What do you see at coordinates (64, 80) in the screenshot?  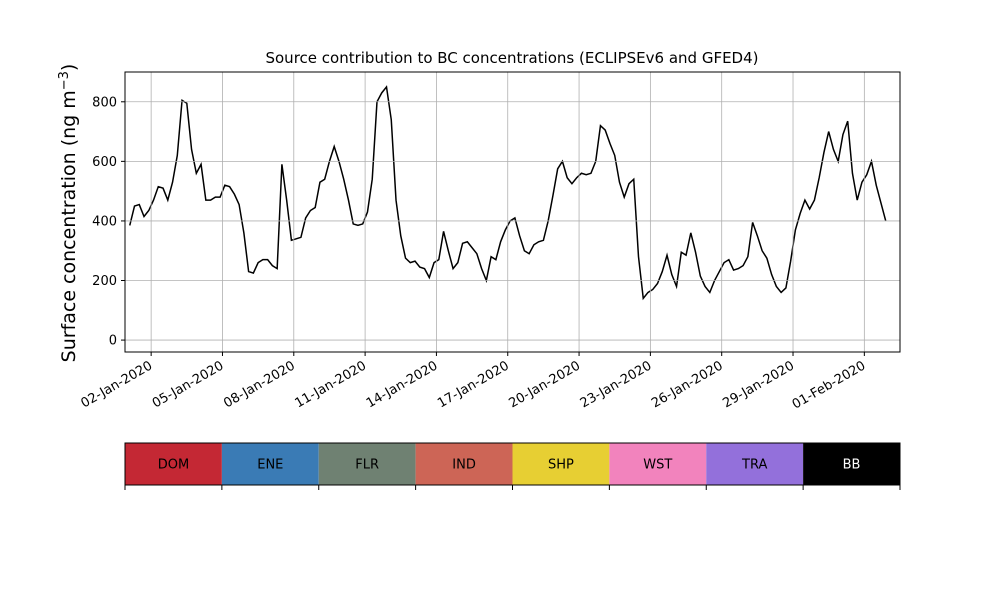 I see `y-axis-label-exponent: −3` at bounding box center [64, 80].